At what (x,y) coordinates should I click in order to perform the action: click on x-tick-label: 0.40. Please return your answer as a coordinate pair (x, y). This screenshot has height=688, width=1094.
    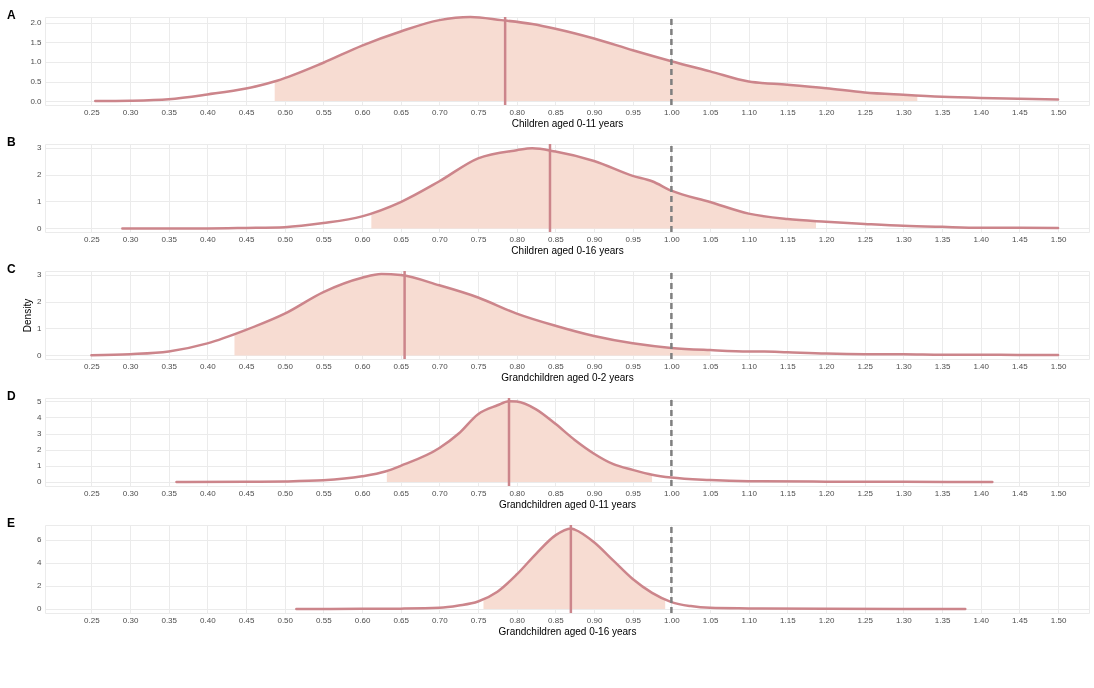
    Looking at the image, I should click on (208, 239).